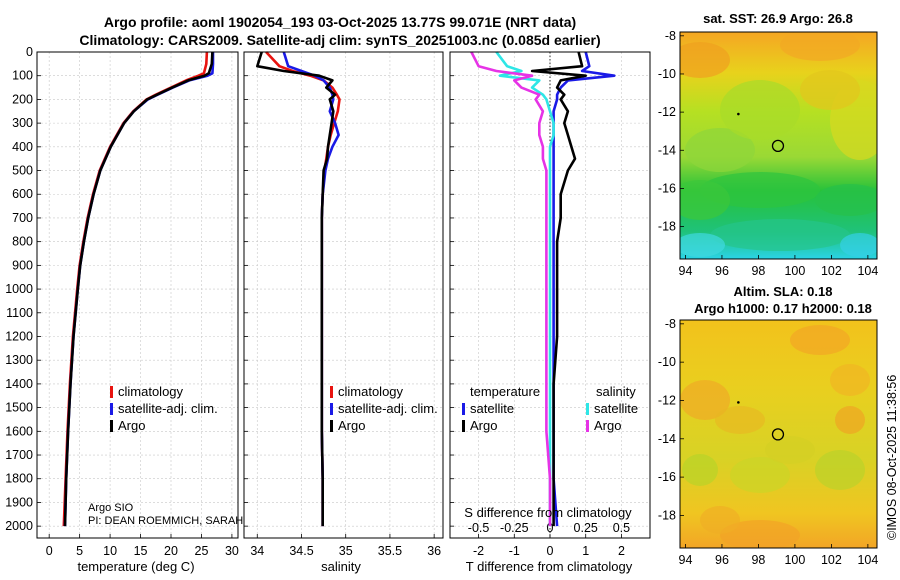 The image size is (900, 580). What do you see at coordinates (22, 194) in the screenshot?
I see `depth-tick-label: 600` at bounding box center [22, 194].